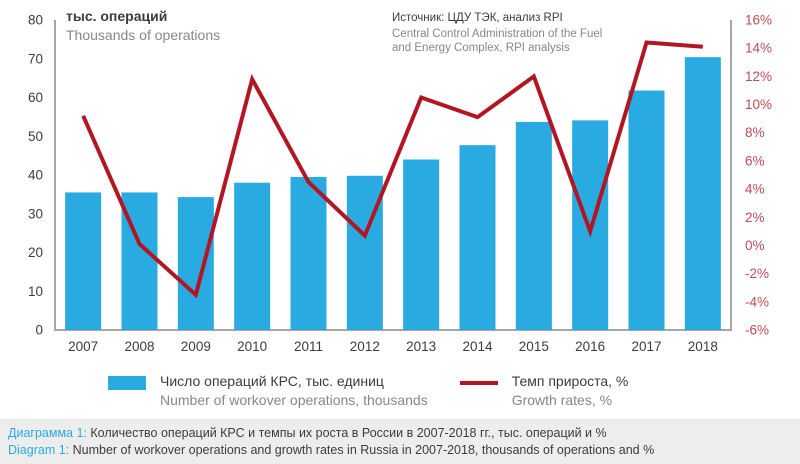  I want to click on left-axis-tick-30: 30, so click(35, 213).